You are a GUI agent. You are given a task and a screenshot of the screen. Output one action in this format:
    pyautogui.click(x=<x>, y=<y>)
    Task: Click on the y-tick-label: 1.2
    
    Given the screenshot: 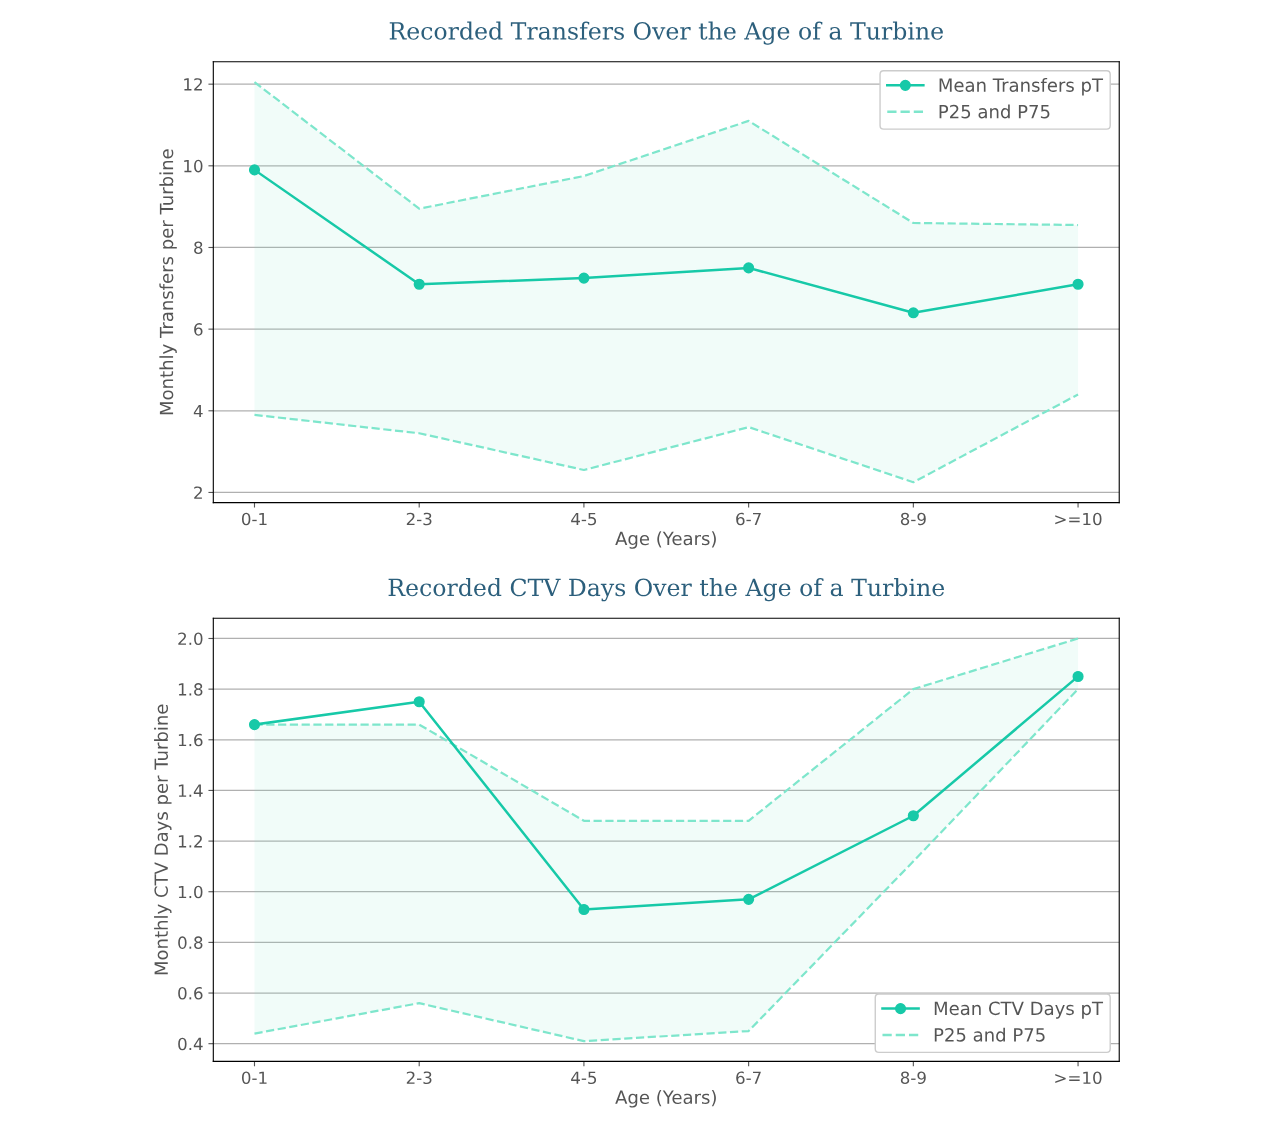 What is the action you would take?
    pyautogui.click(x=190, y=841)
    